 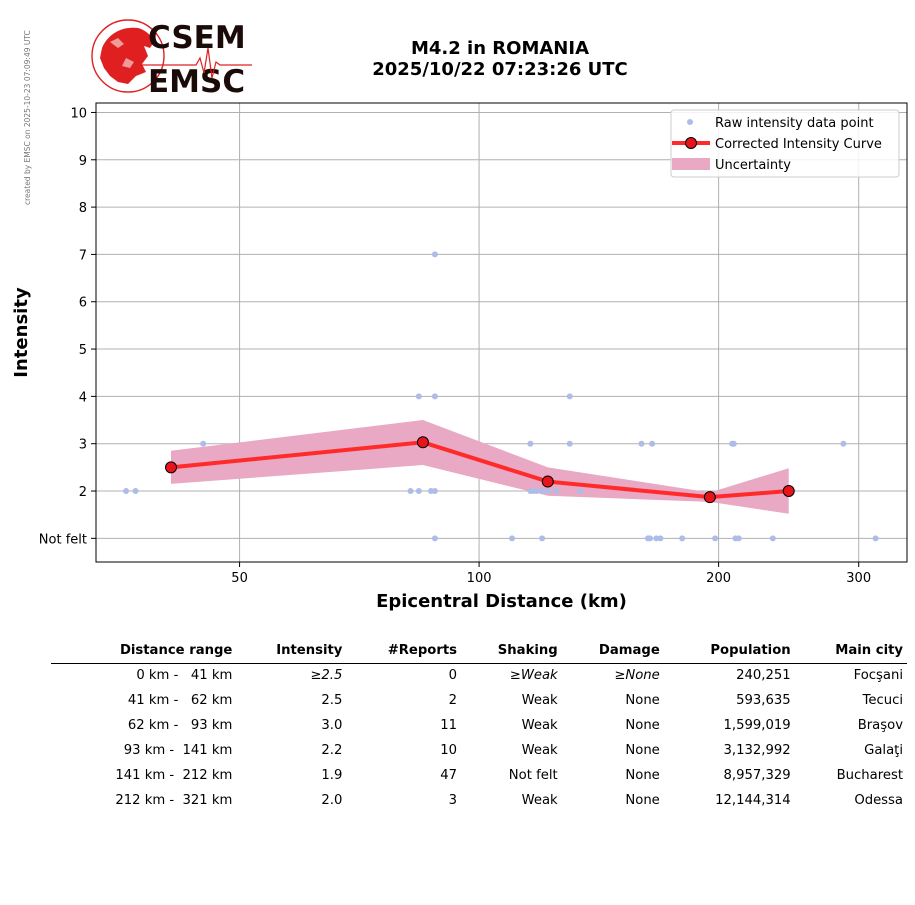 What do you see at coordinates (83, 397) in the screenshot?
I see `y-tick-label: 4` at bounding box center [83, 397].